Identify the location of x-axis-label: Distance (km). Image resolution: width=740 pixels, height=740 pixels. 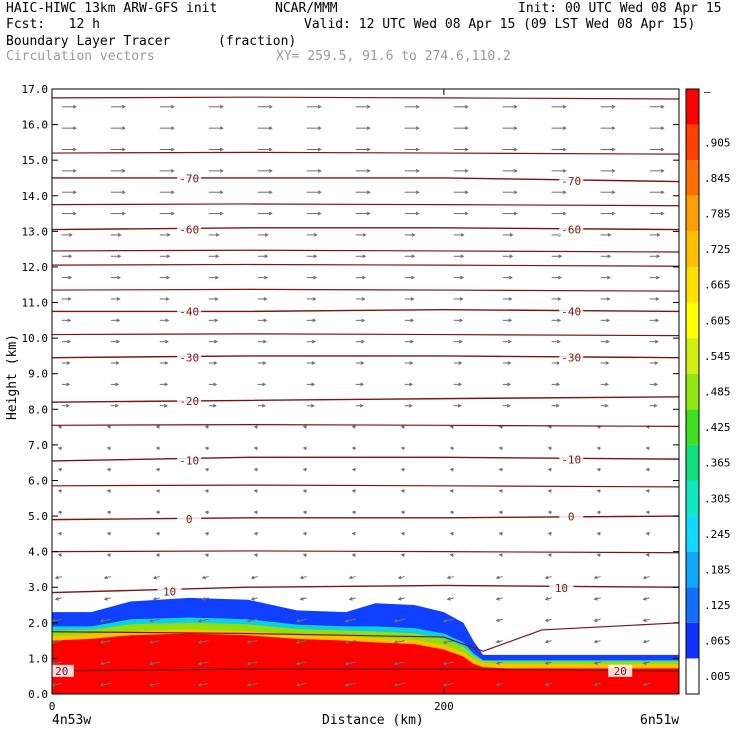
(373, 720).